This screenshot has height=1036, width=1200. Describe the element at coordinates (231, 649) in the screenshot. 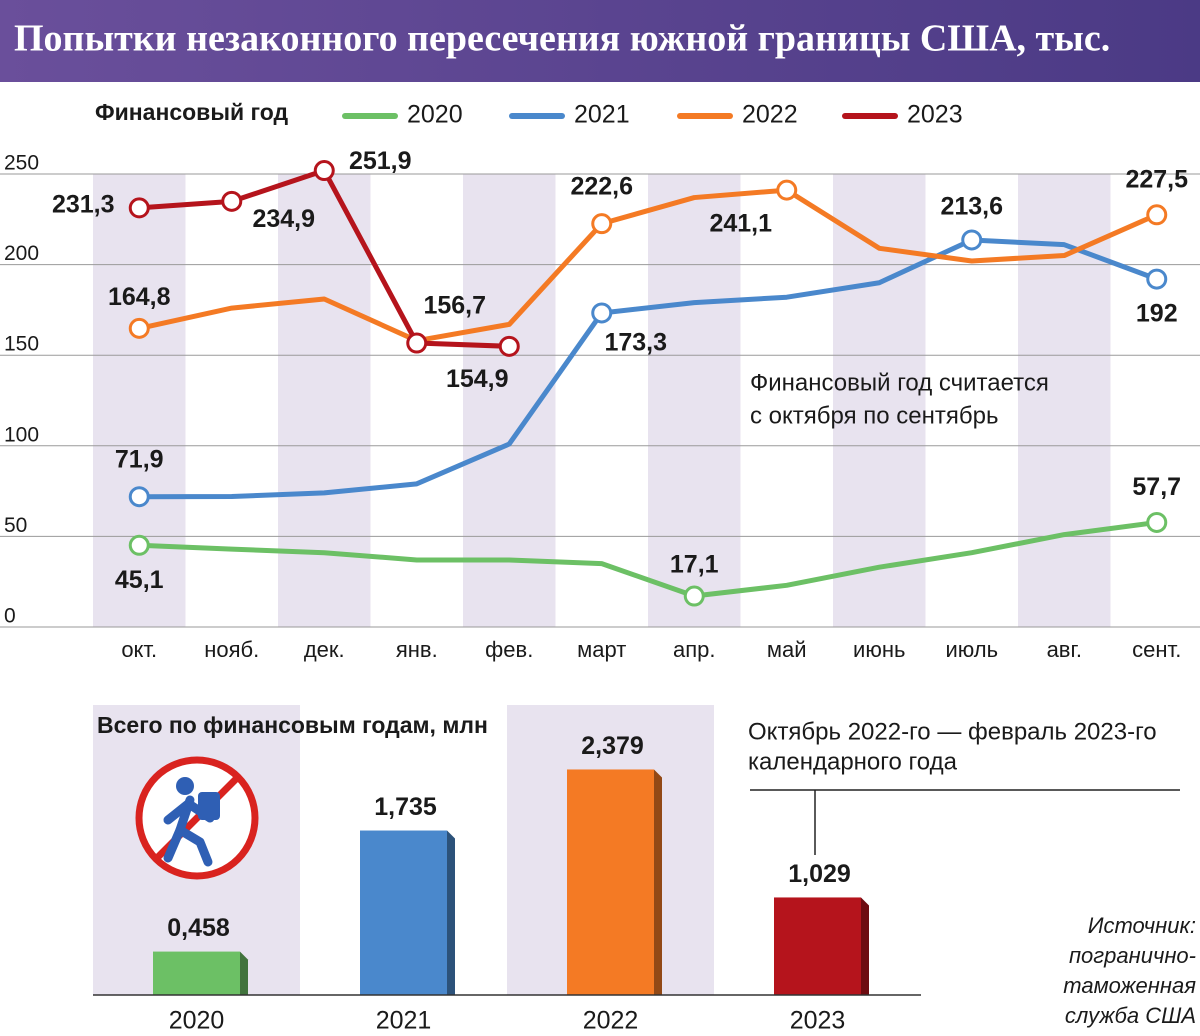

I see `x-tick-label: нояб.` at that location.